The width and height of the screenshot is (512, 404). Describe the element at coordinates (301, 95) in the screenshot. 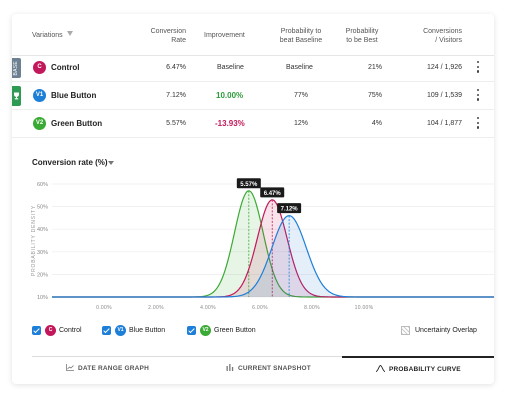

I see `prob-beat: 77%` at that location.